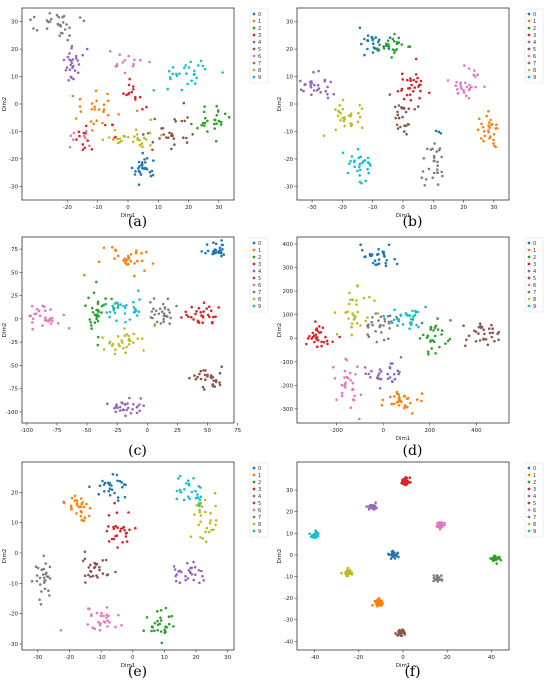  What do you see at coordinates (534, 244) in the screenshot?
I see `legend-label: 0` at bounding box center [534, 244].